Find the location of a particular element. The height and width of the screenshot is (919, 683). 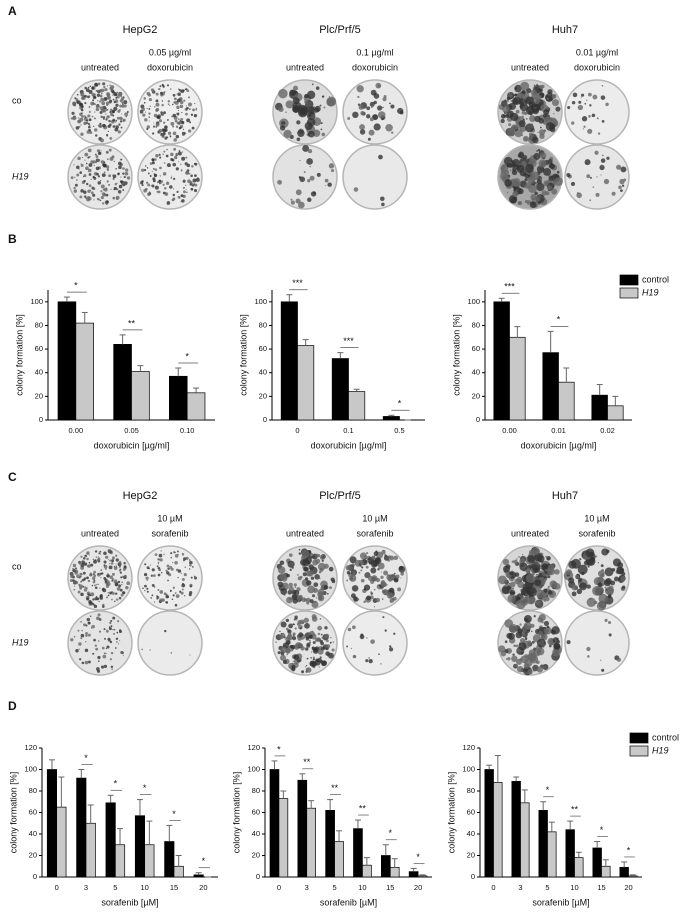

bar is located at coordinates (339, 859).